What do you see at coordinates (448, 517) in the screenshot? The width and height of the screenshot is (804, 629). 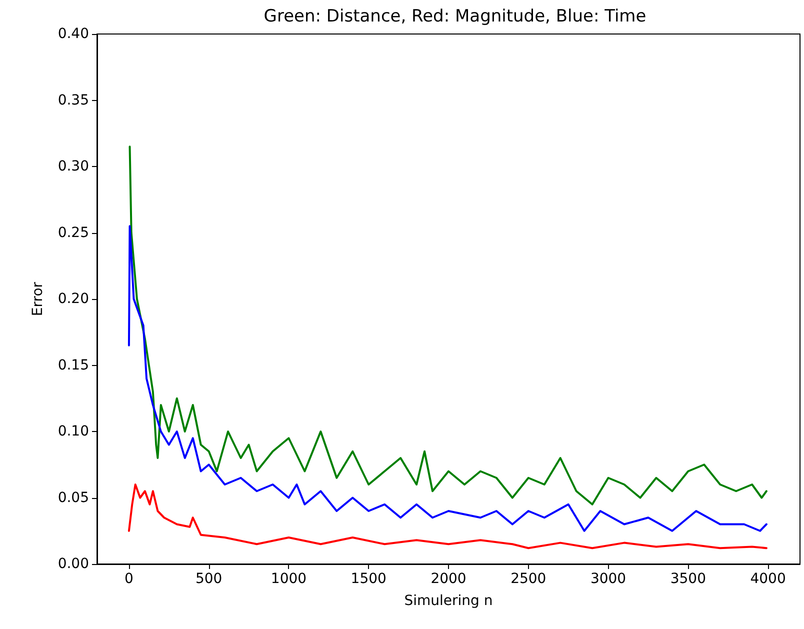 I see `line-series` at bounding box center [448, 517].